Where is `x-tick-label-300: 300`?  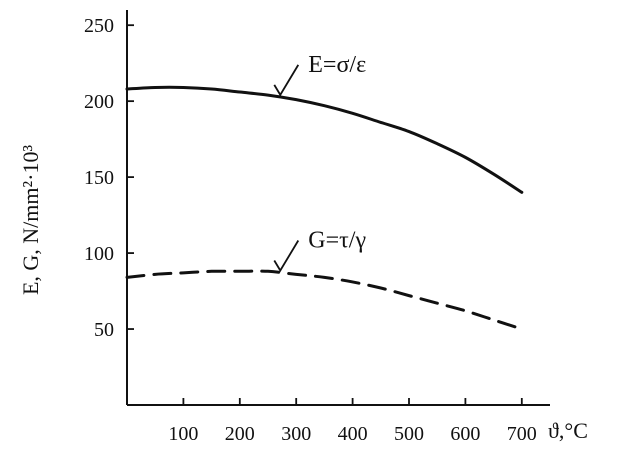 x-tick-label-300: 300 is located at coordinates (296, 434).